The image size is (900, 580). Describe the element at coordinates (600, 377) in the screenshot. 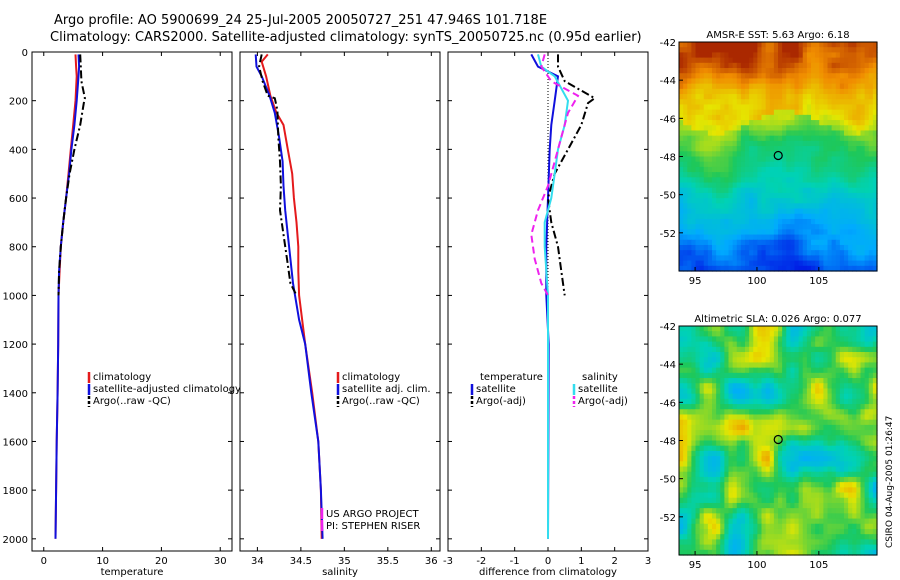

I see `legend-group-header-1: salinity` at that location.